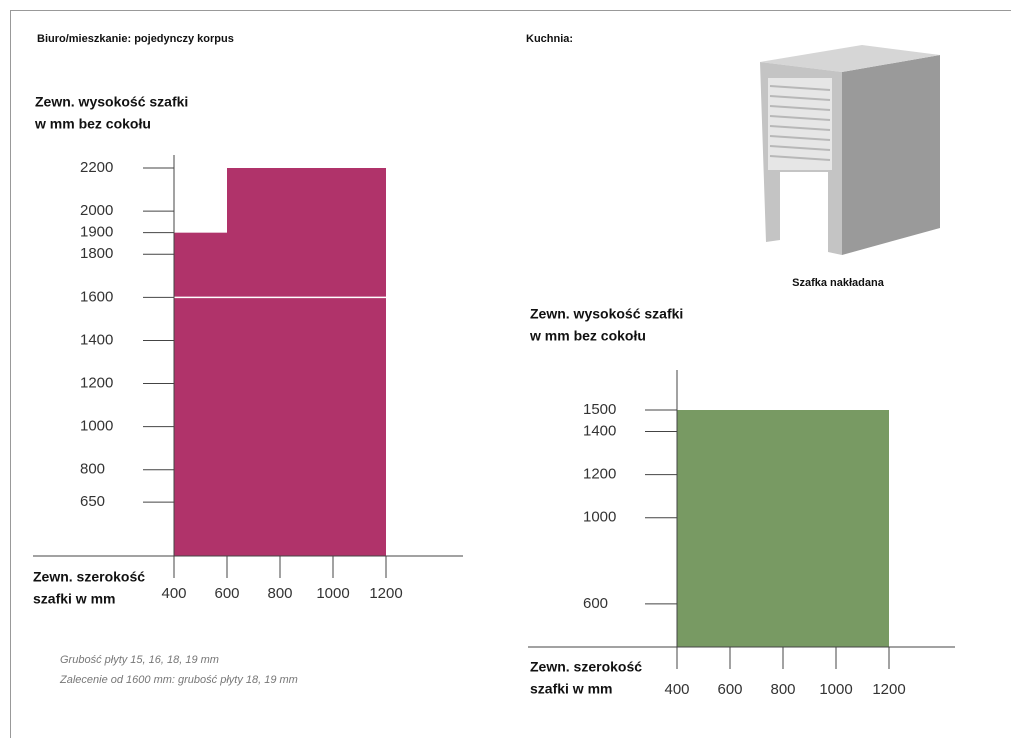  Describe the element at coordinates (838, 283) in the screenshot. I see `image-caption: Szafka nakładana` at that location.